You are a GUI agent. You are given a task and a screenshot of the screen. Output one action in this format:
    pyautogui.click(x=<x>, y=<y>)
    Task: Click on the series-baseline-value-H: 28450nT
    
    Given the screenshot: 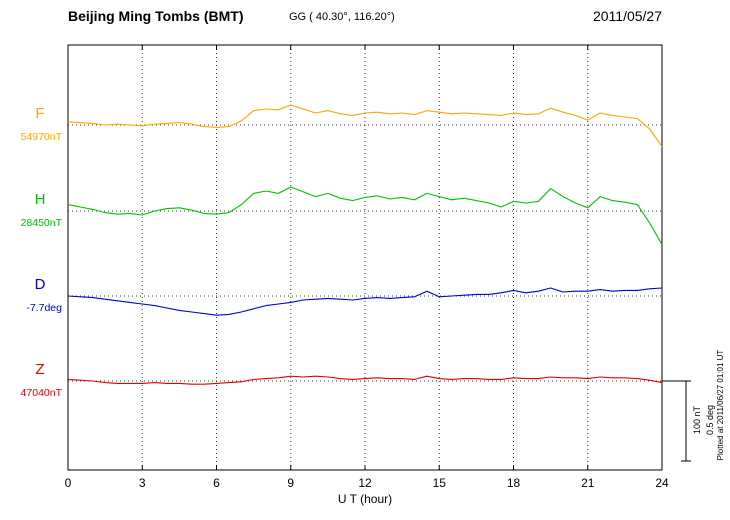 What is the action you would take?
    pyautogui.click(x=41, y=223)
    